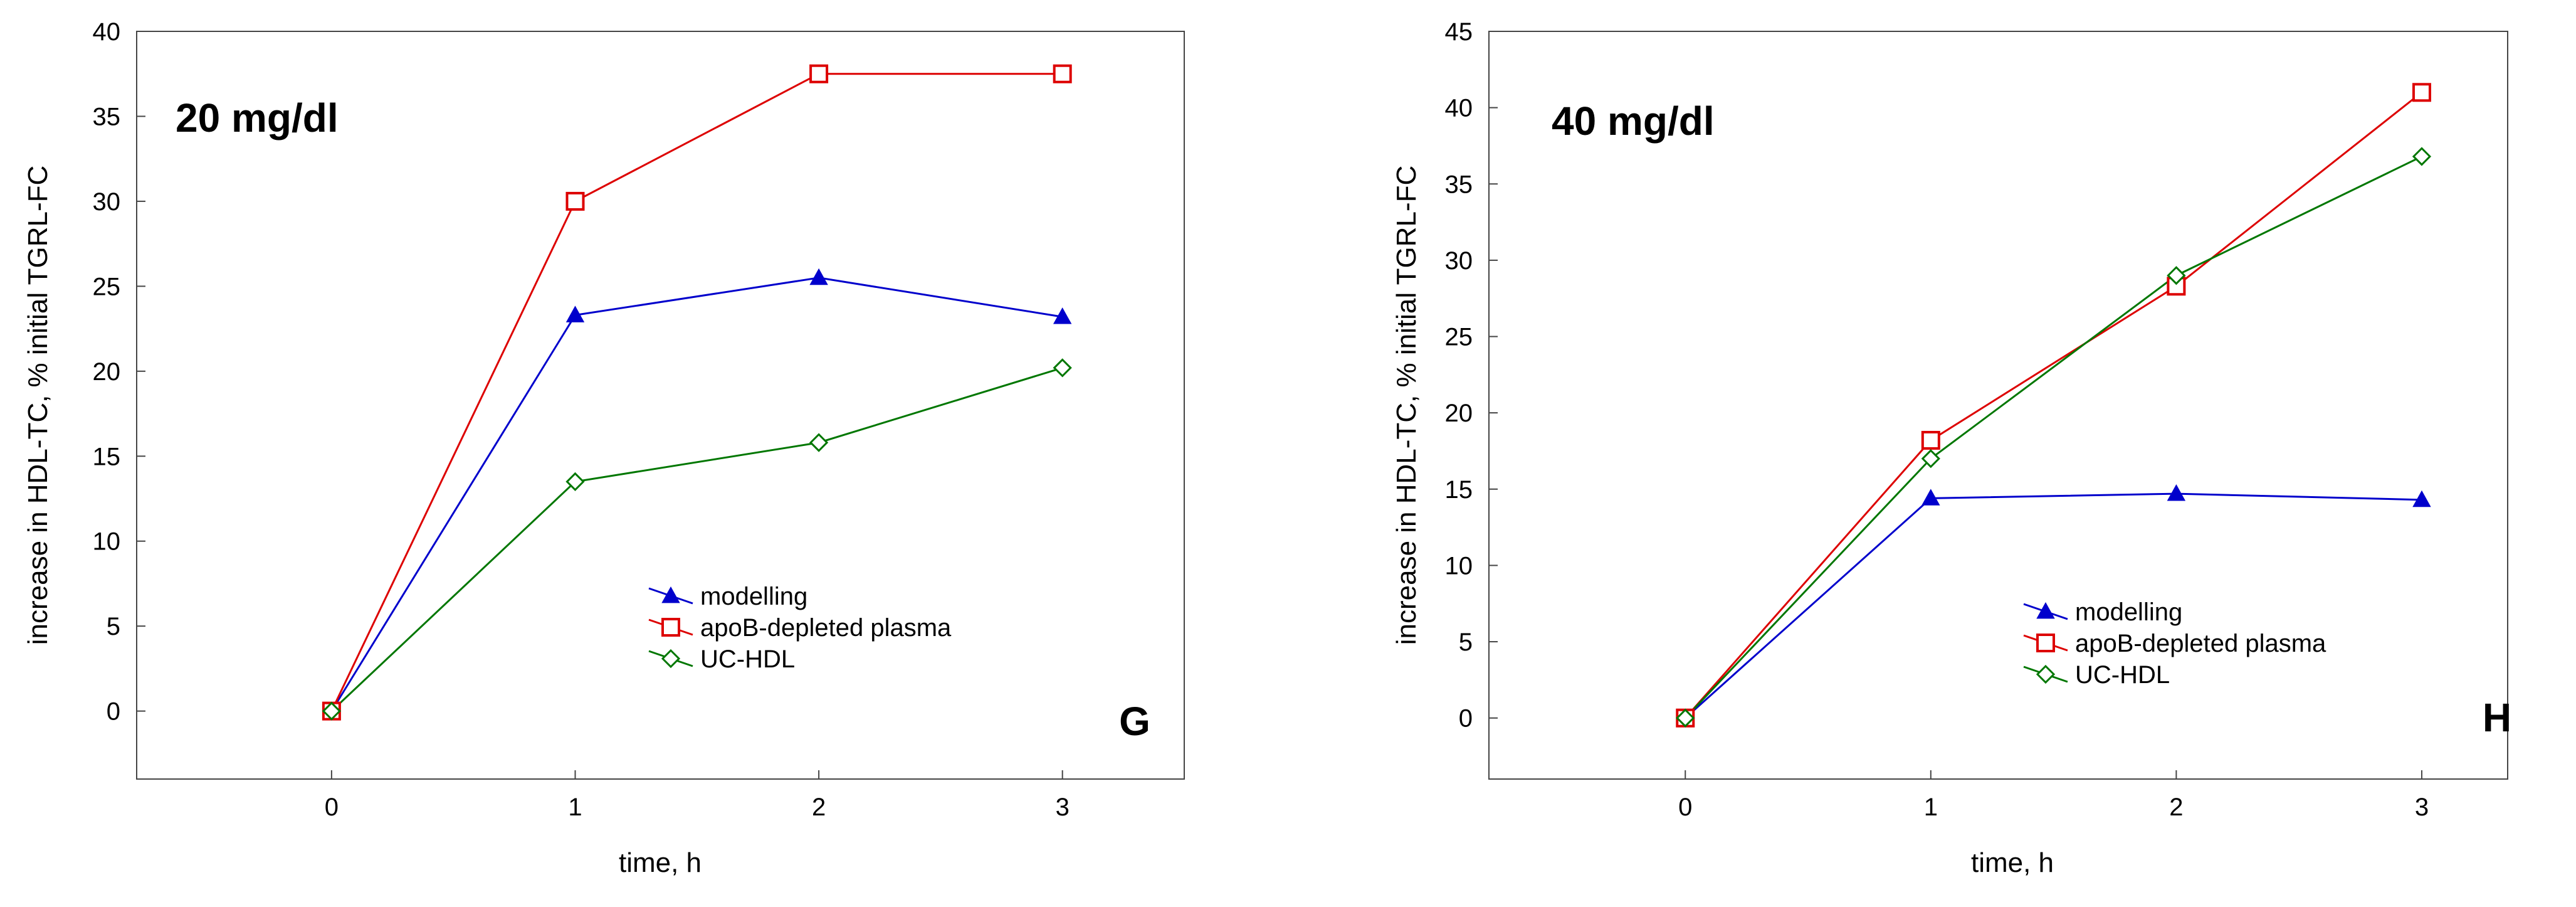 The height and width of the screenshot is (907, 2576). I want to click on y-tick-label: 45, so click(1459, 32).